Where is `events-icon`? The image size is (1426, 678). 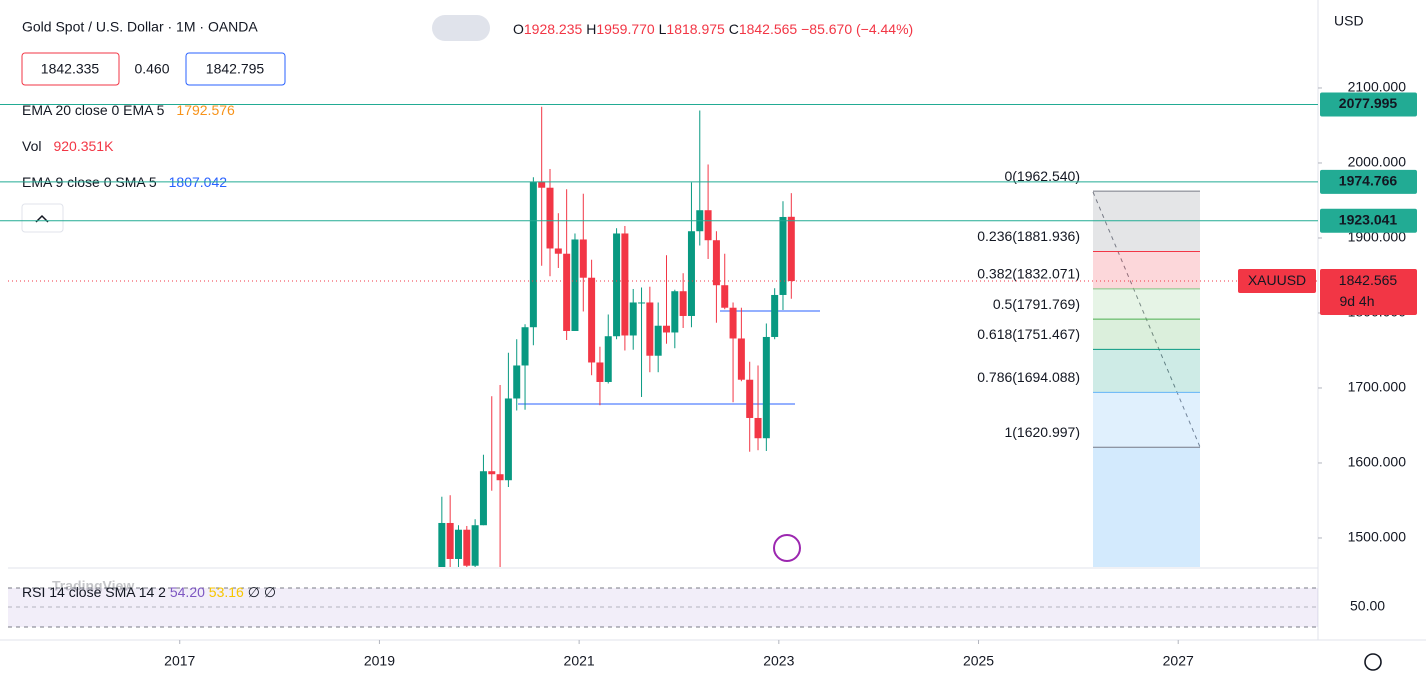 events-icon is located at coordinates (787, 548).